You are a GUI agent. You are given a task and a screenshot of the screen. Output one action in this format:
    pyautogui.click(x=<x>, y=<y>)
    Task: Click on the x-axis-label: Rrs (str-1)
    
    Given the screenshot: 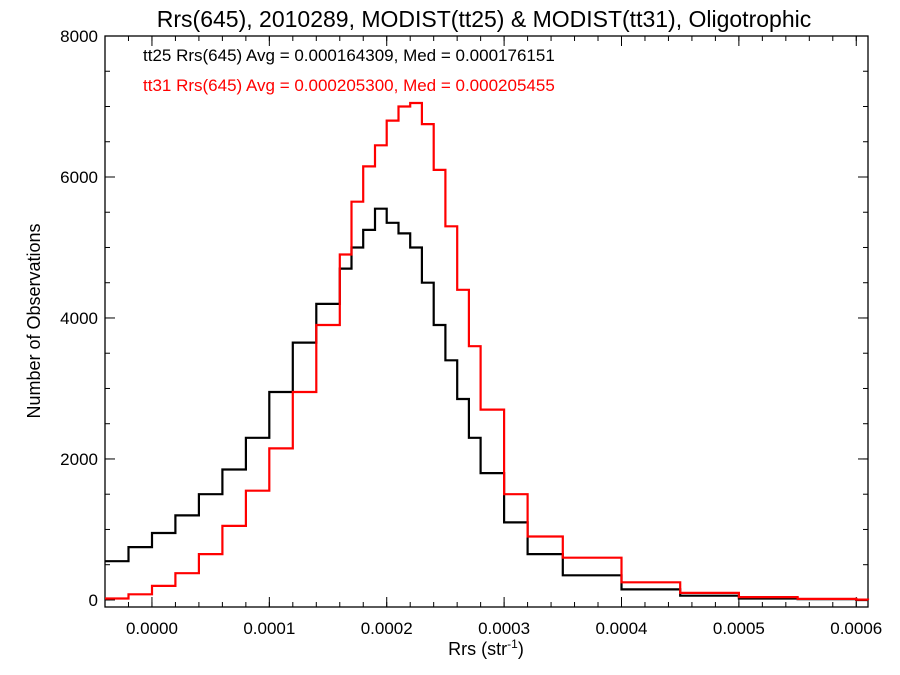 What is the action you would take?
    pyautogui.click(x=486, y=648)
    